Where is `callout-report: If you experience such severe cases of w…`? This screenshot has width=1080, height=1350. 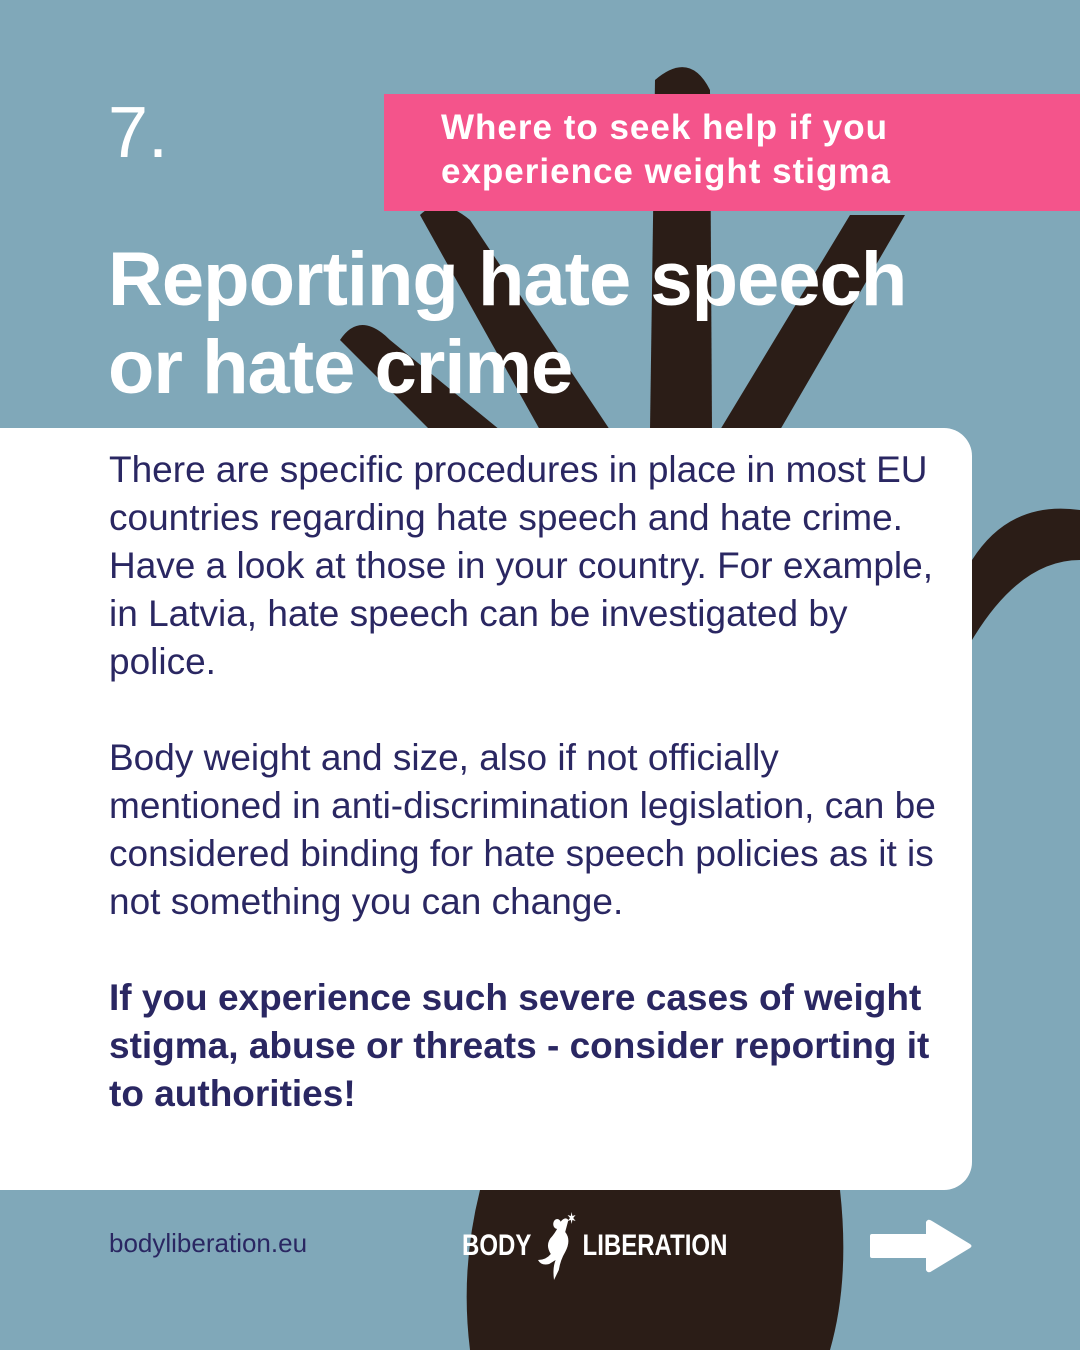 callout-report: If you experience such severe cases of w… is located at coordinates (519, 1045).